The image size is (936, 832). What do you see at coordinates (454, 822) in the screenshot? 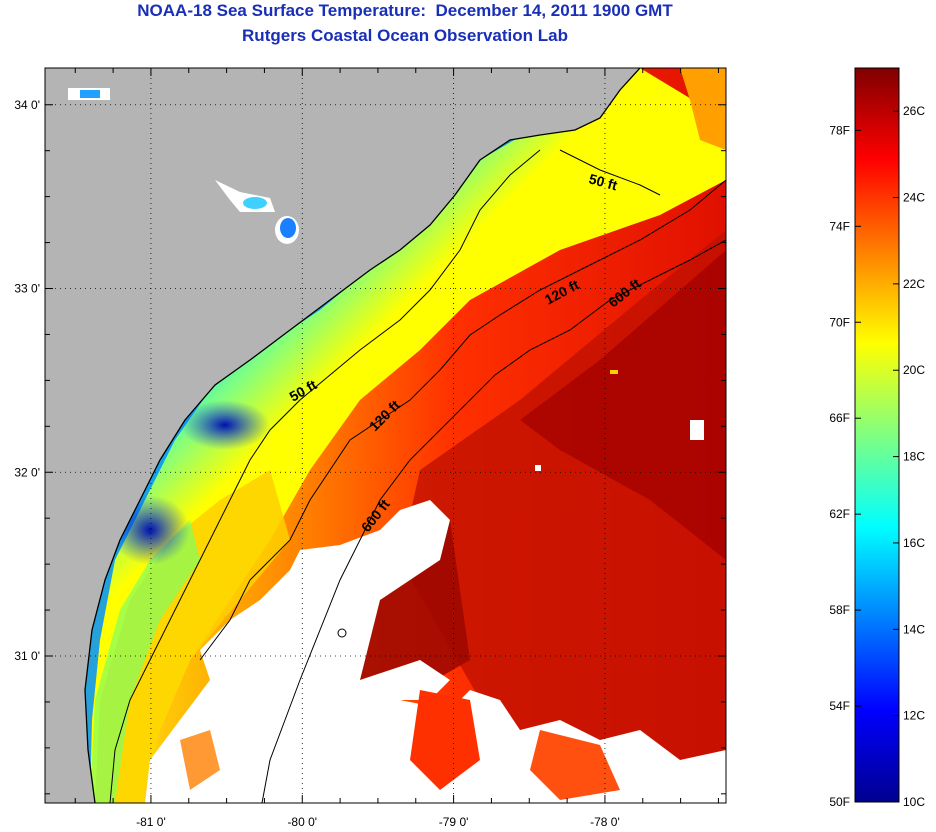
I see `lon-tick-label: -79 0'` at bounding box center [454, 822].